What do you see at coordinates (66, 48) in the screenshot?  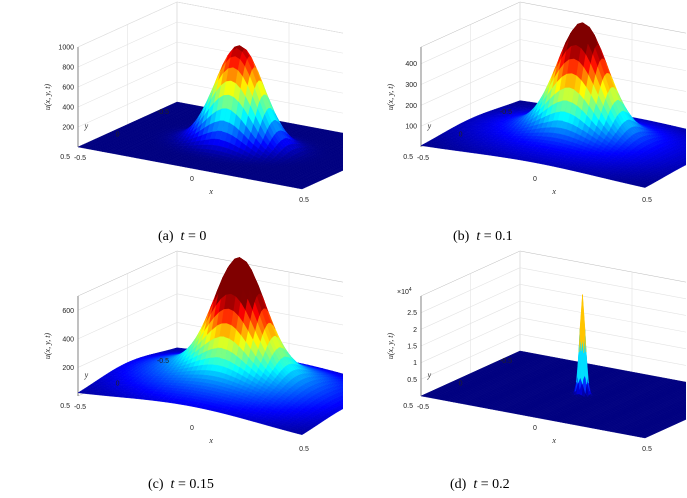 I see `z-tick-label: 1000` at bounding box center [66, 48].